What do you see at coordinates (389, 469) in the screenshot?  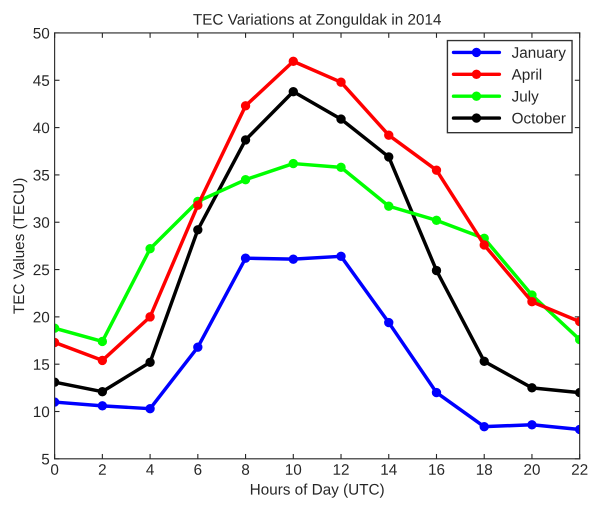 I see `x-tick-label: 14` at bounding box center [389, 469].